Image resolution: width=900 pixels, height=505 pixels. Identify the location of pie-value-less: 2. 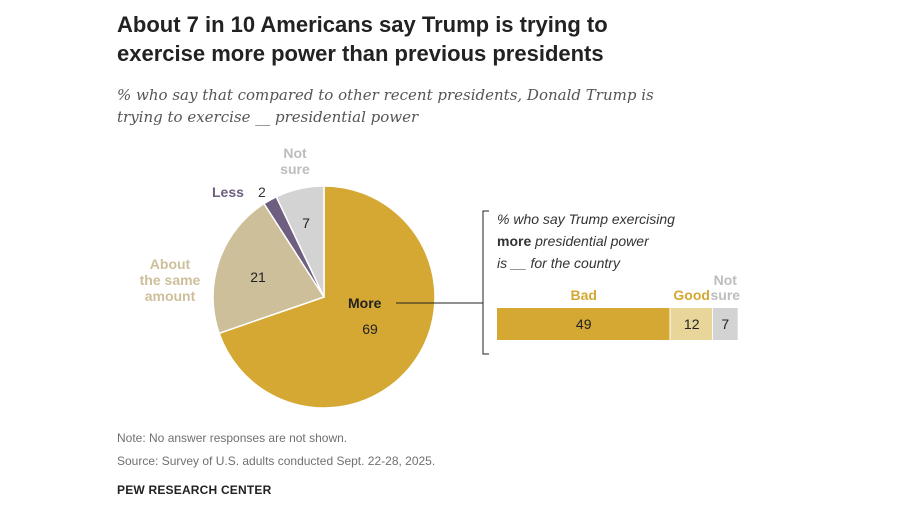
(262, 192).